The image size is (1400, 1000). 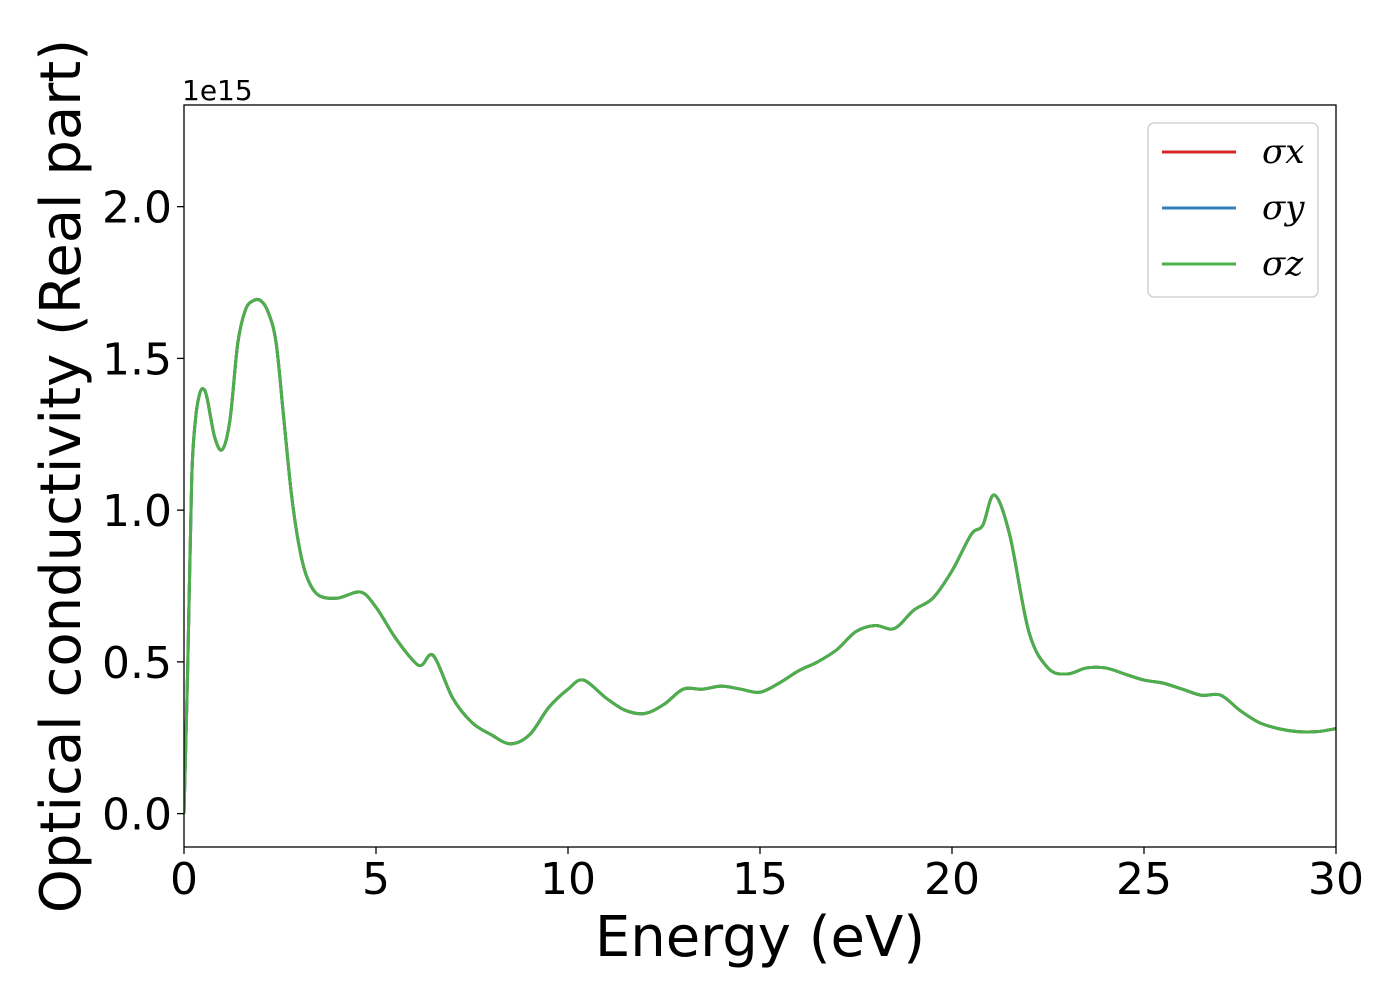 I want to click on x-axis: 0 5 10 15 20 25 30, so click(x=767, y=876).